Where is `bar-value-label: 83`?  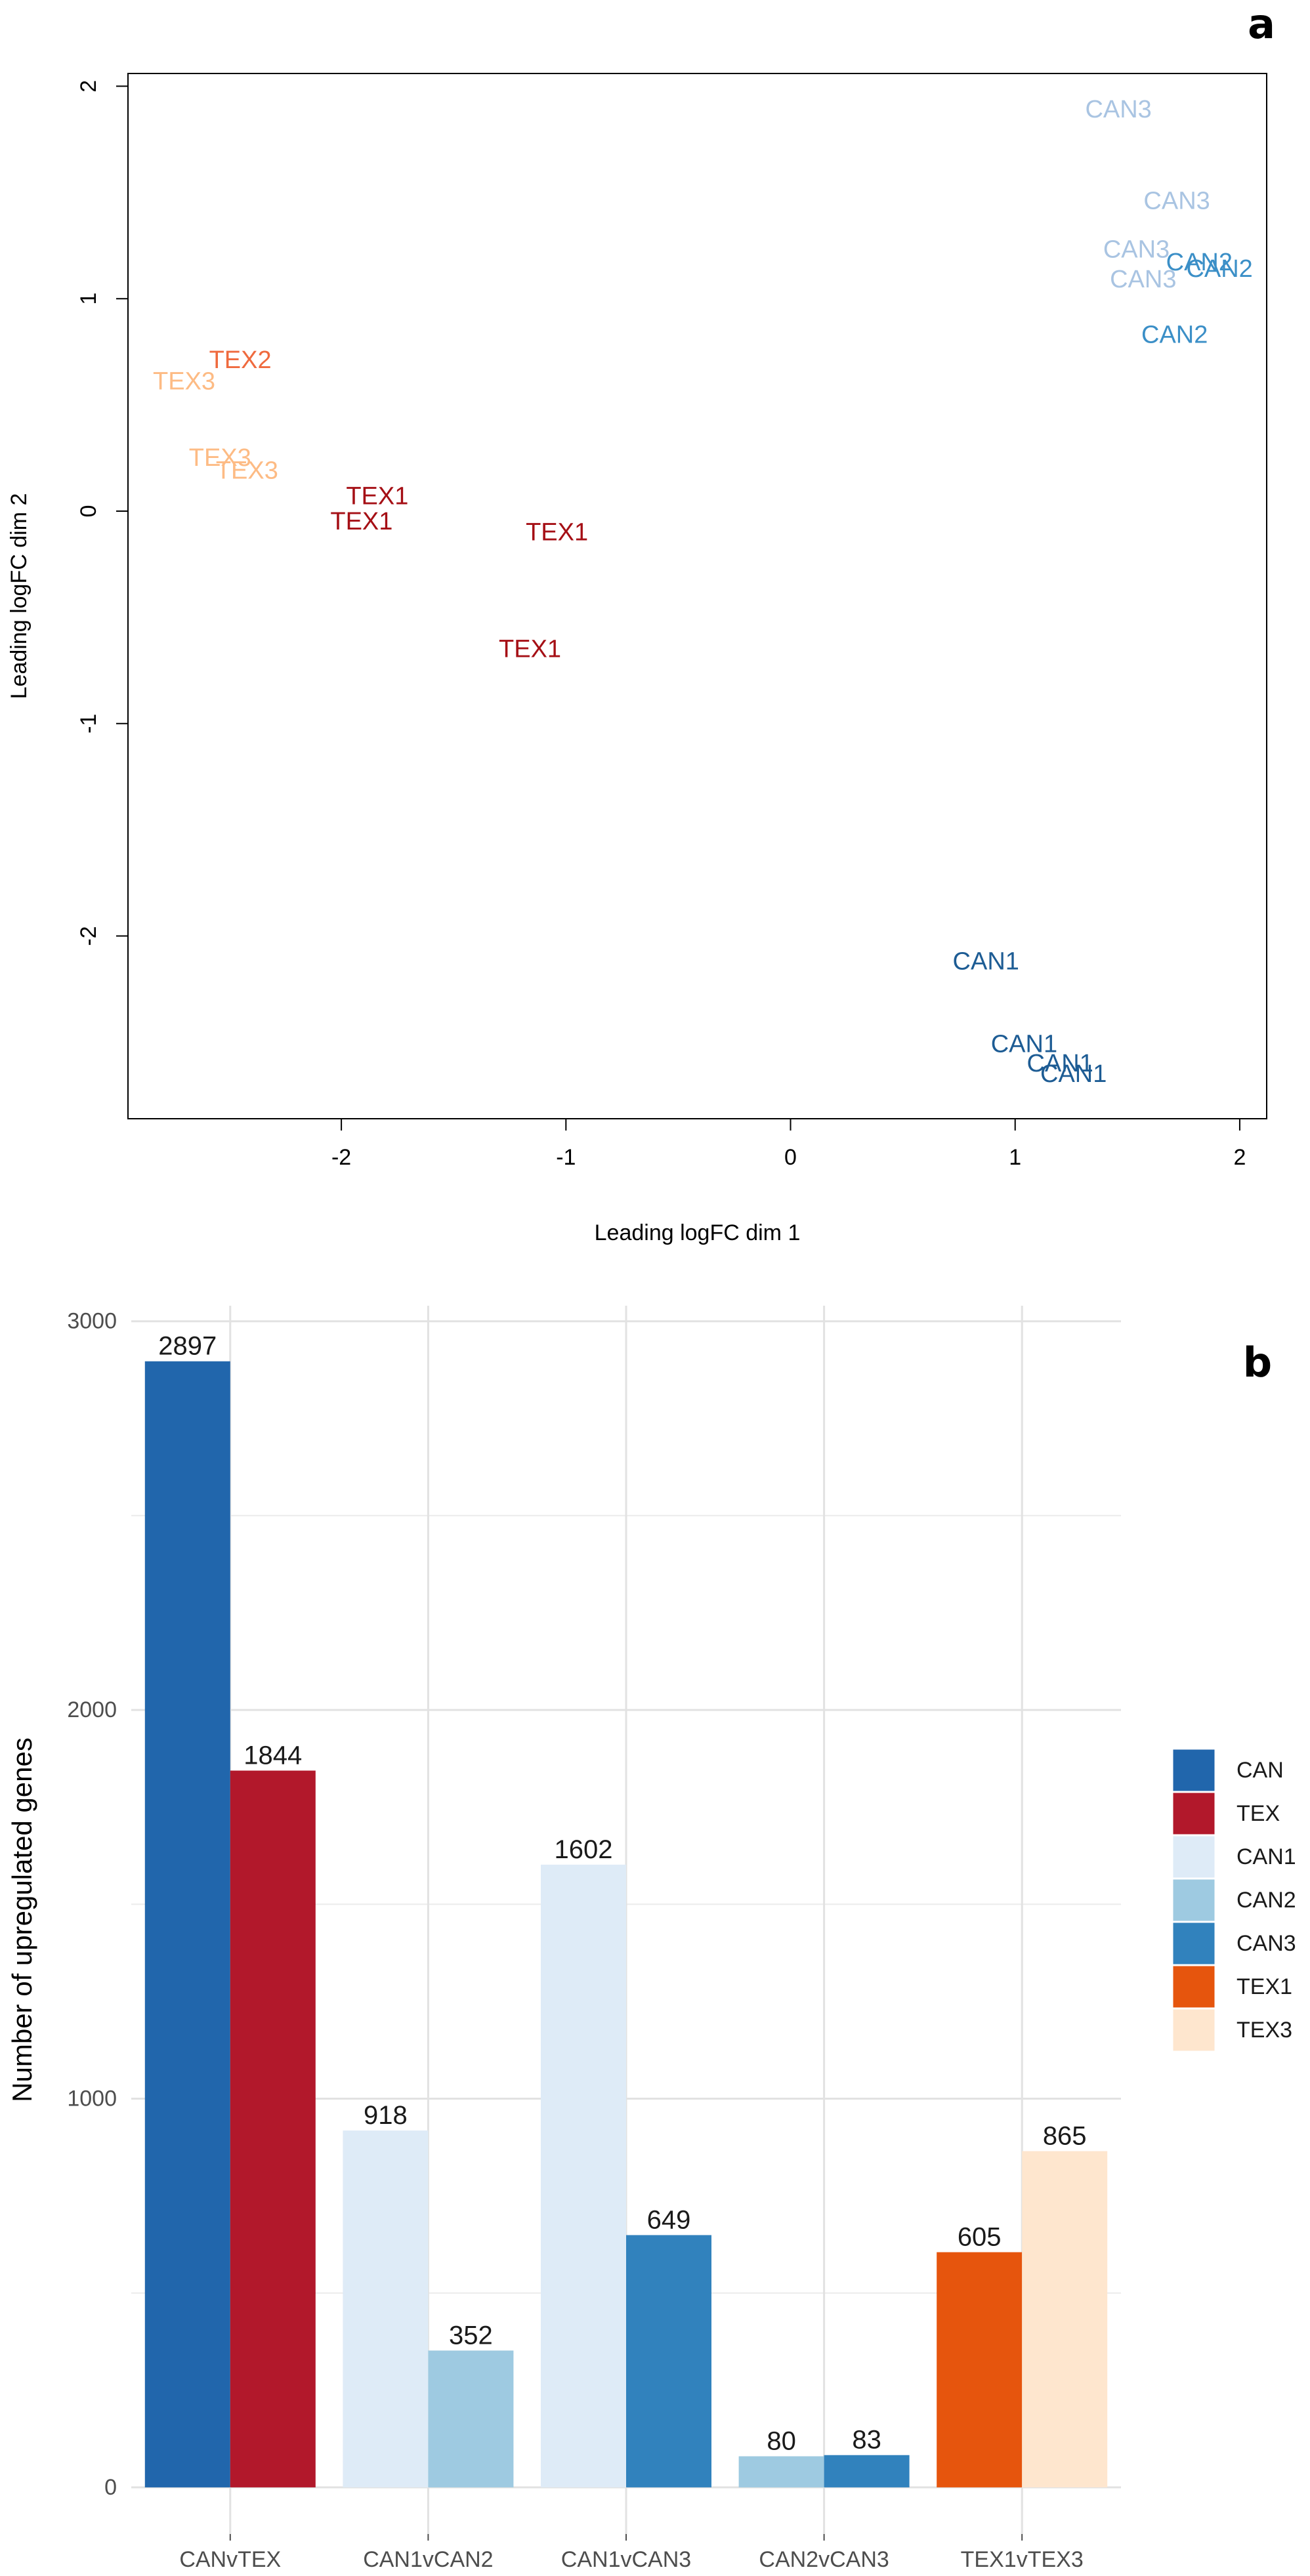 bar-value-label: 83 is located at coordinates (867, 2440).